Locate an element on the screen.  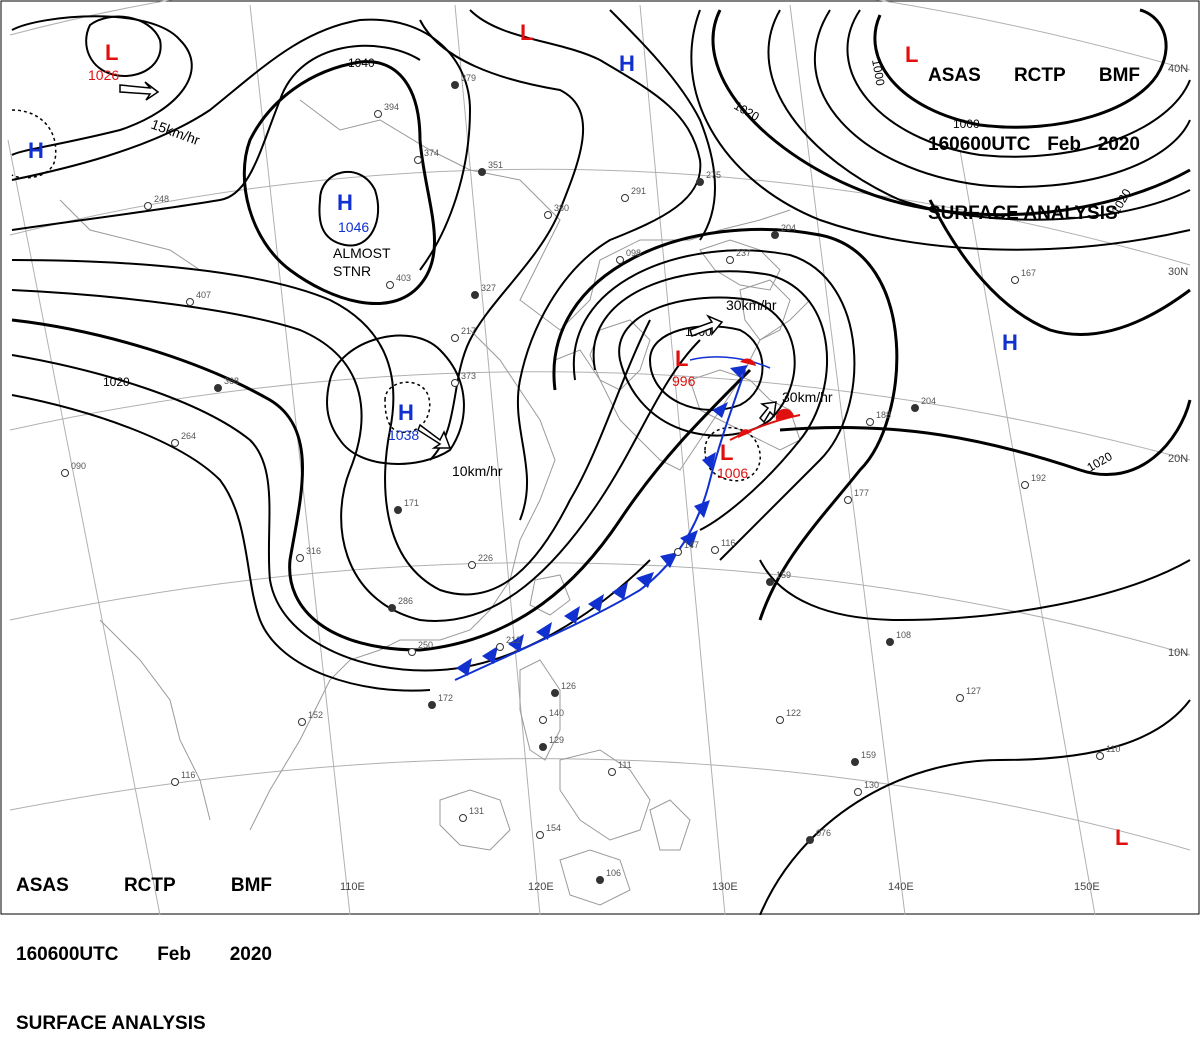
header-time-row: 160600UTC Feb 2020 is located at coordinates (144, 954).